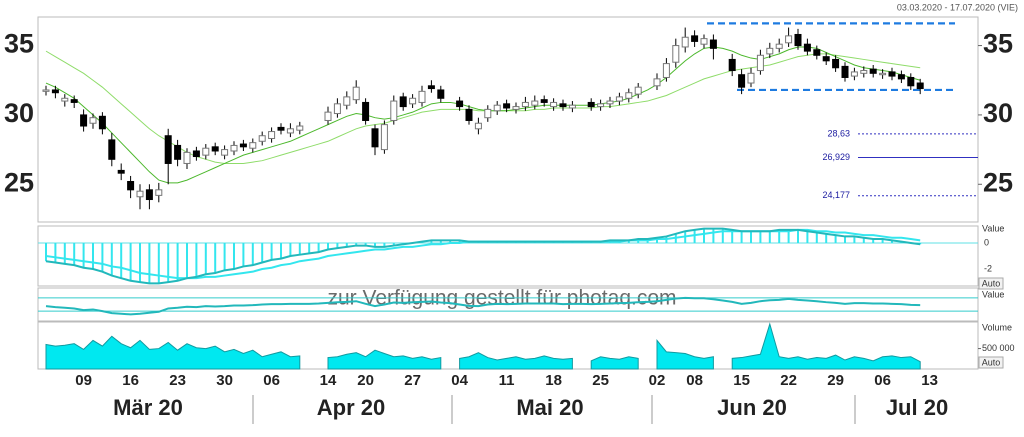 The width and height of the screenshot is (1024, 437). Describe the element at coordinates (988, 268) in the screenshot. I see `y-tick-label: -2` at that location.